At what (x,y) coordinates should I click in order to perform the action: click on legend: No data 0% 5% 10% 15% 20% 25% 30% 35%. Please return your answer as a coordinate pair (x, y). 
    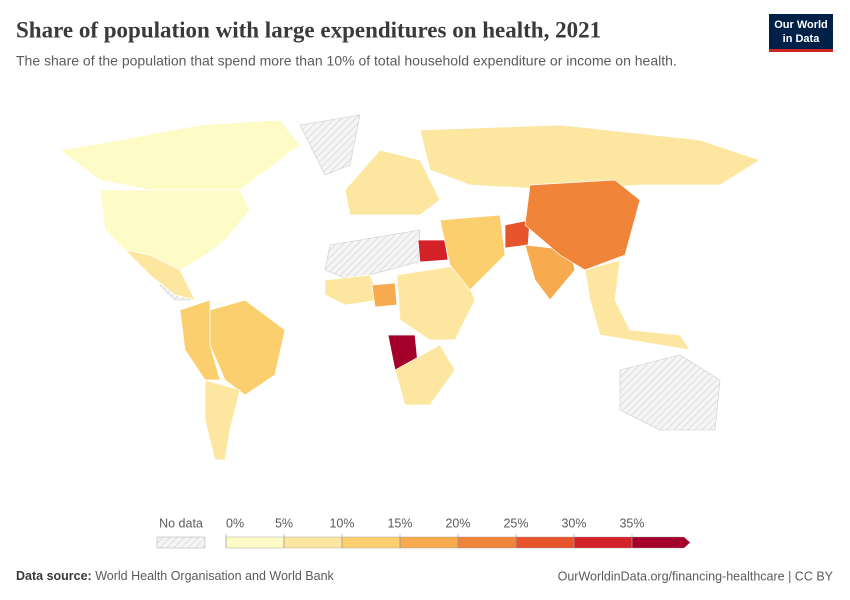
    Looking at the image, I should click on (423, 532).